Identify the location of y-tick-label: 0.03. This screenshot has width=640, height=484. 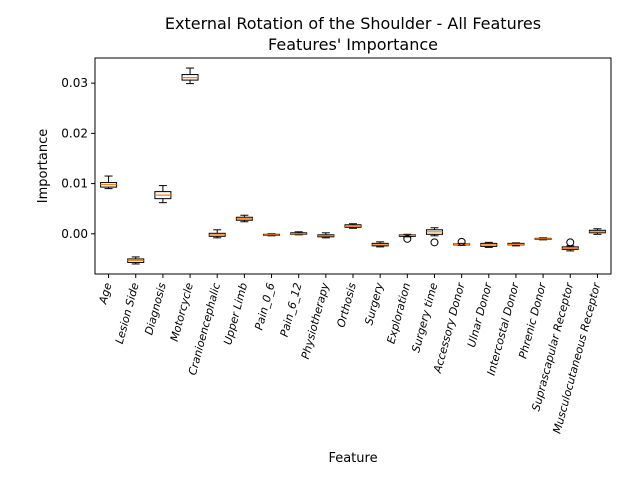
(74, 83).